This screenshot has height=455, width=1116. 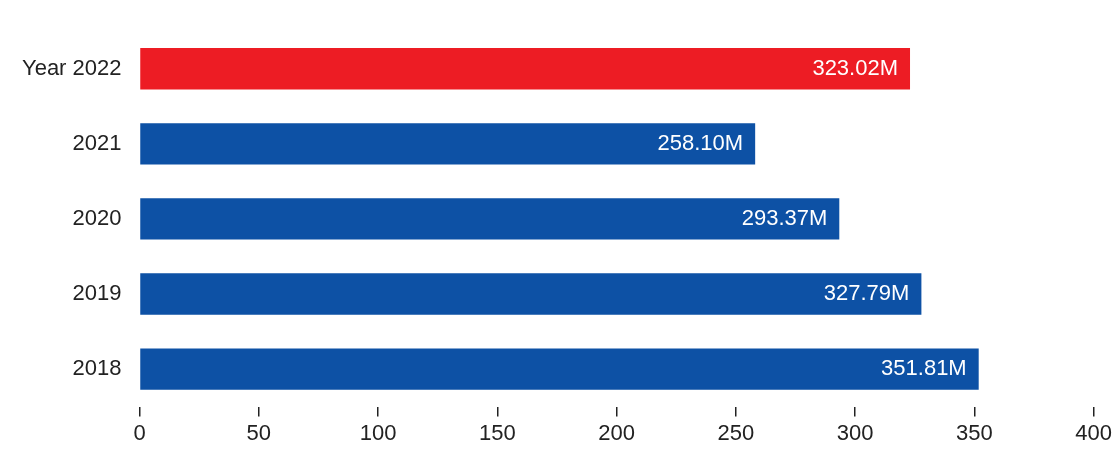 What do you see at coordinates (784, 217) in the screenshot?
I see `data-label: 293.37M` at bounding box center [784, 217].